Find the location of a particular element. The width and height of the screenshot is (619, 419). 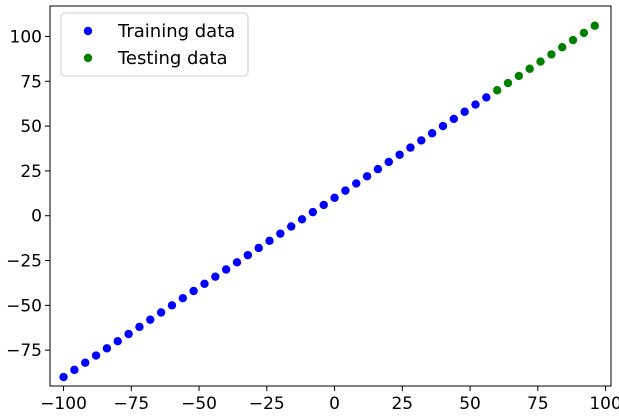

legend-box is located at coordinates (154, 44).